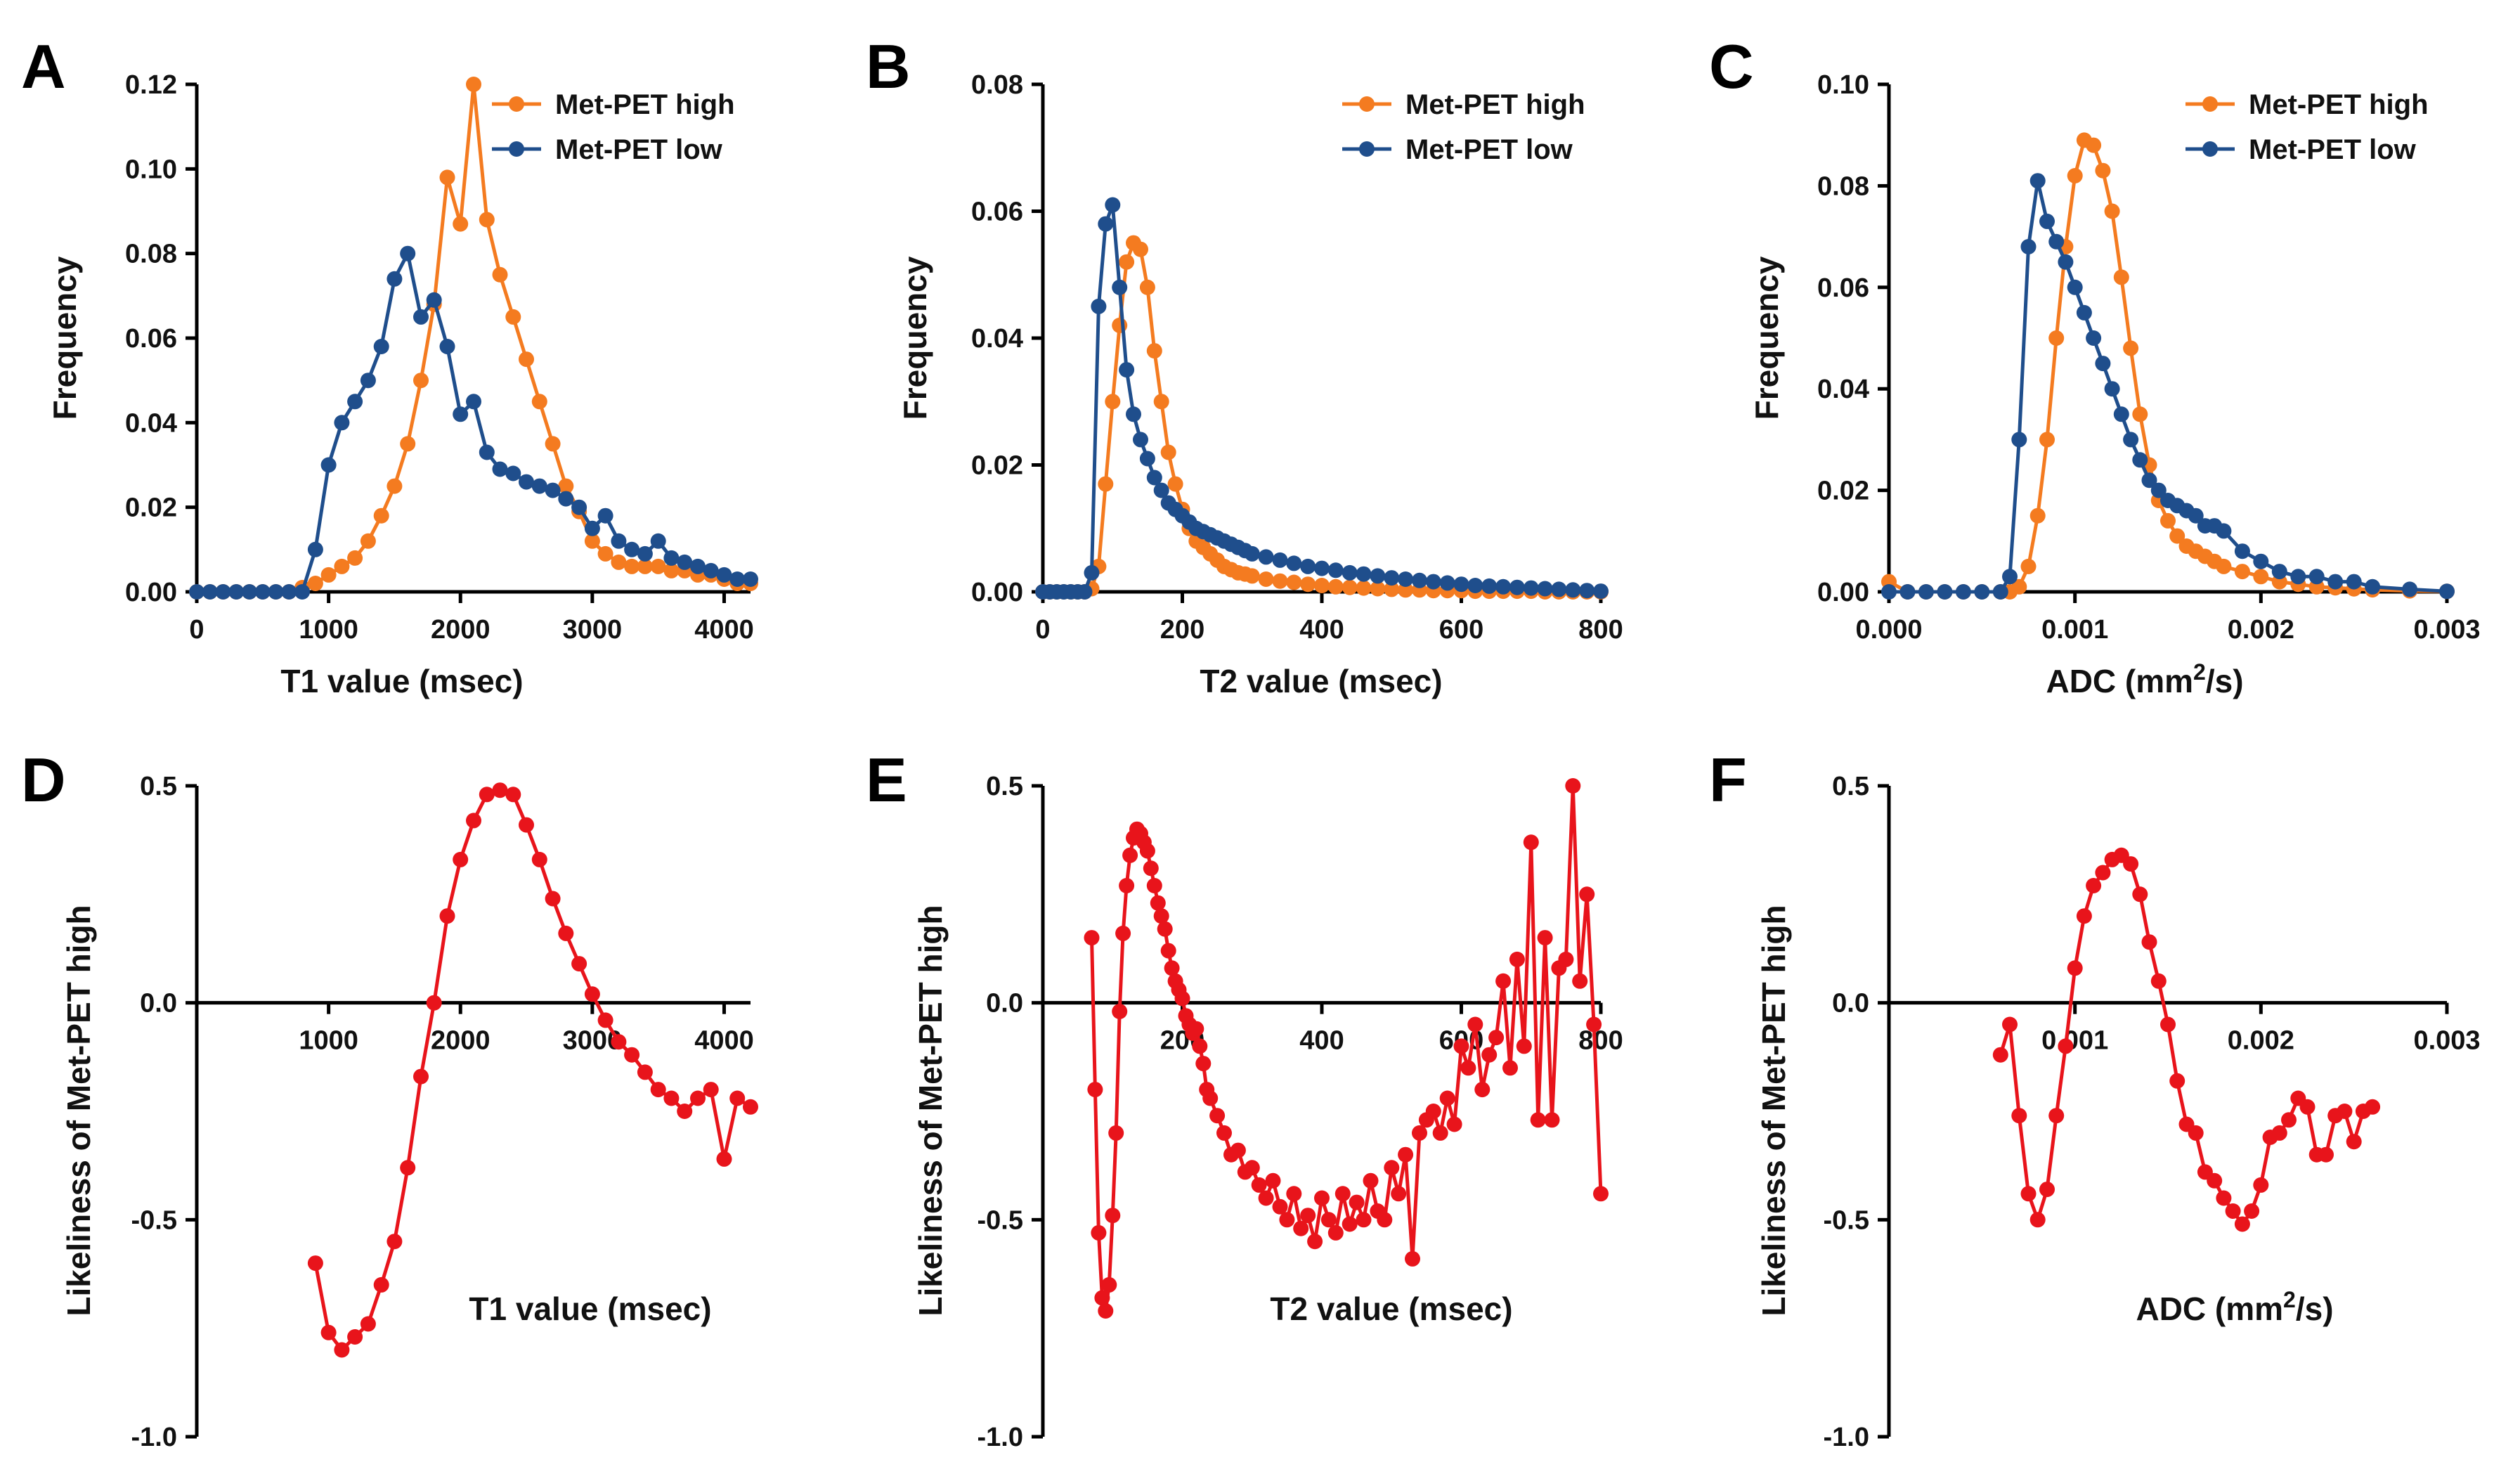 The height and width of the screenshot is (1481, 2520). Describe the element at coordinates (590, 1309) in the screenshot. I see `x-axis-title: T1 value (msec)` at that location.